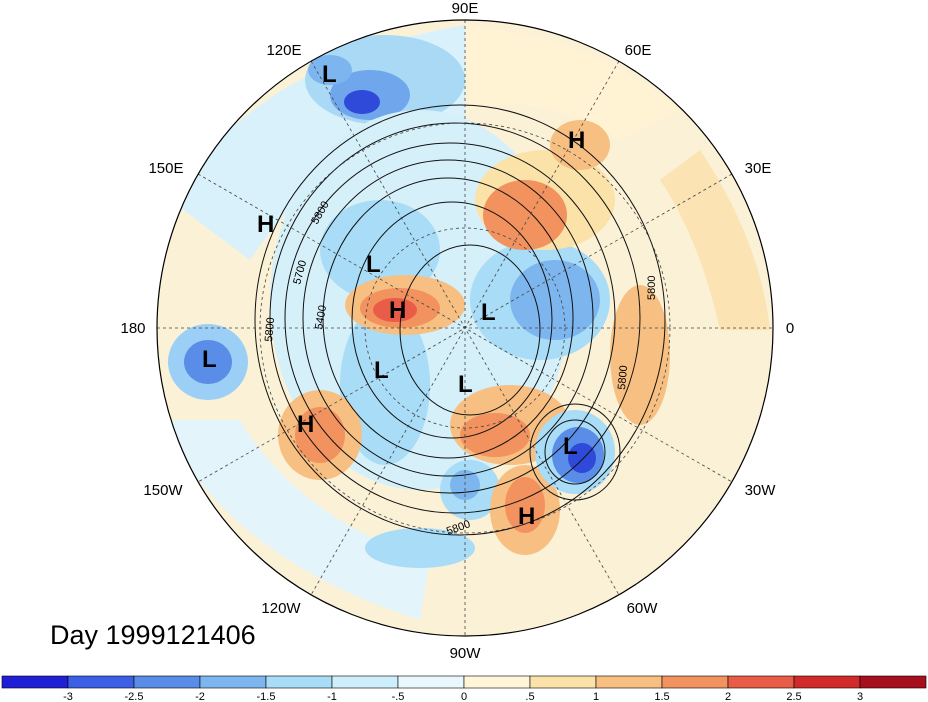 The height and width of the screenshot is (702, 928). Describe the element at coordinates (728, 696) in the screenshot. I see `colorbar-tick-label: 2` at that location.